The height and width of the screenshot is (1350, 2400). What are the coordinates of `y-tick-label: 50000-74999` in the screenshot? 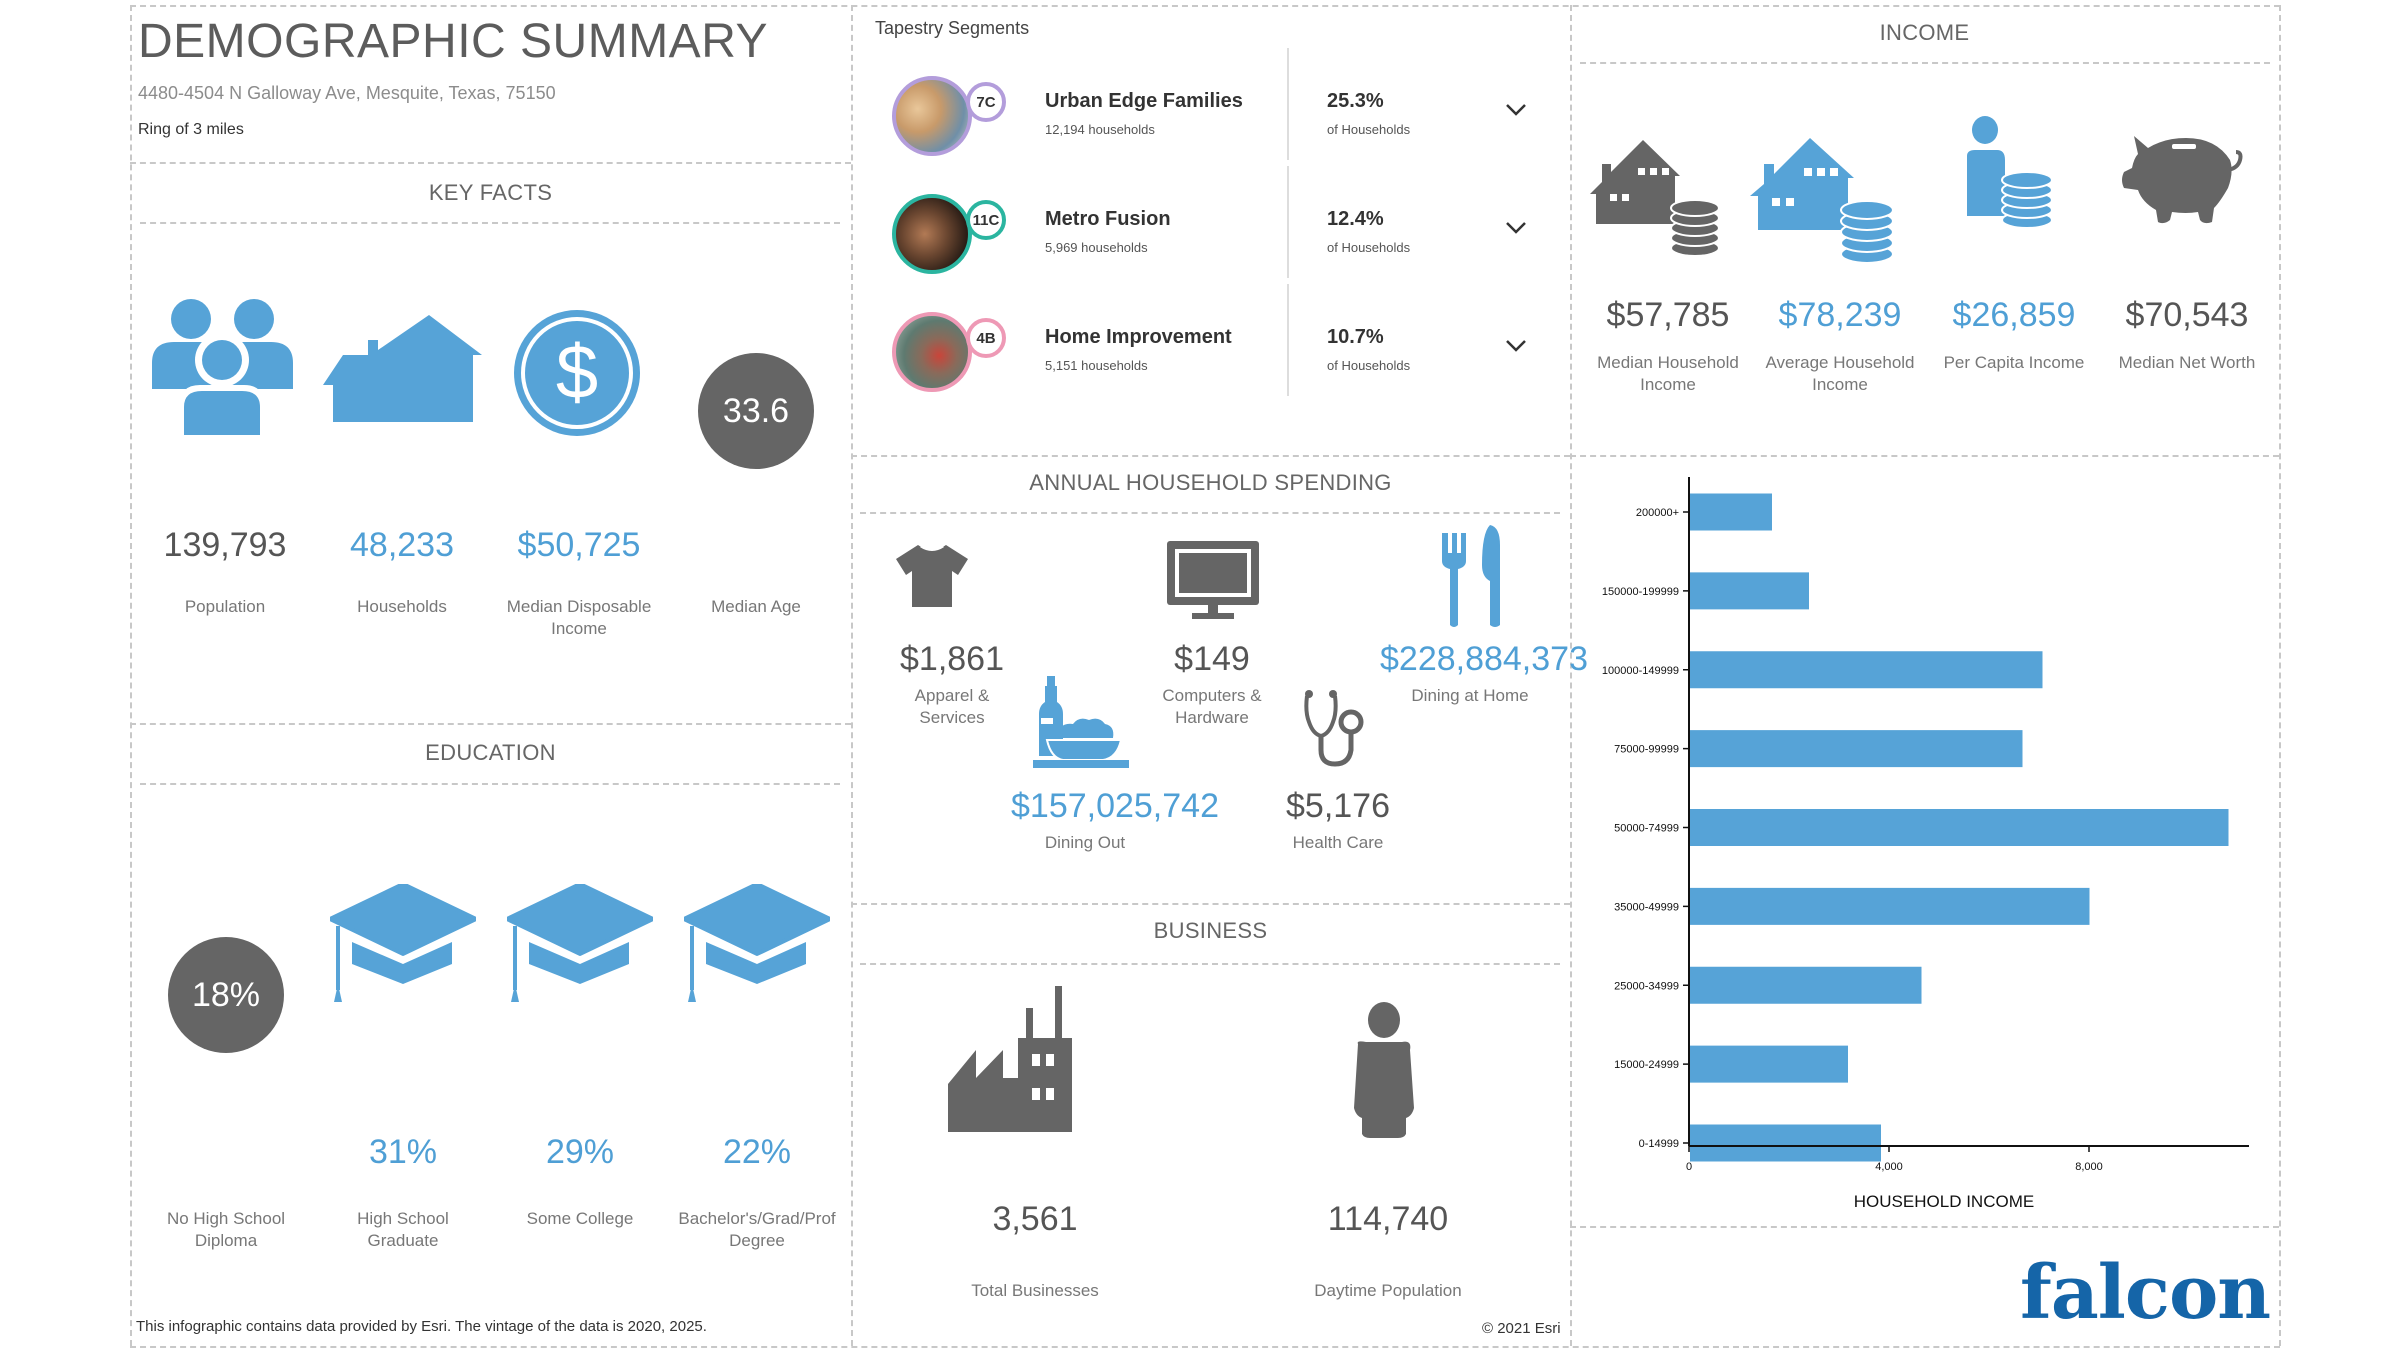 It's located at (1646, 829).